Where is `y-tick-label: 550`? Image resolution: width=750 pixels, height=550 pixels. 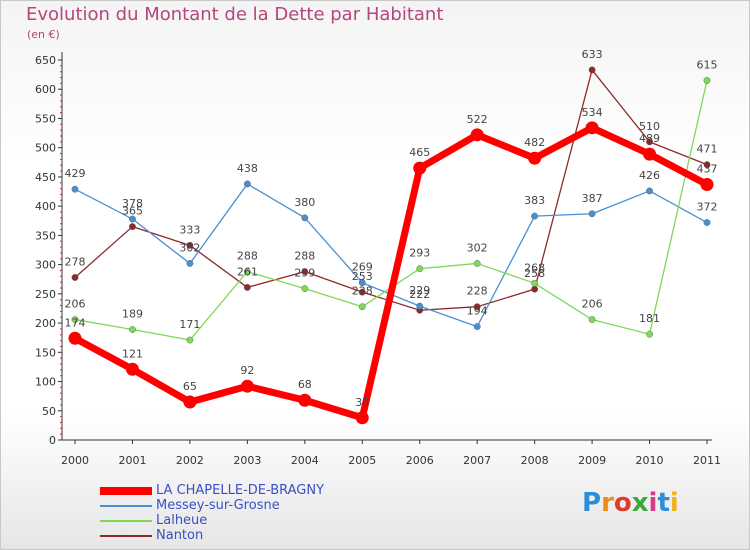
y-tick-label: 550 is located at coordinates (45, 118).